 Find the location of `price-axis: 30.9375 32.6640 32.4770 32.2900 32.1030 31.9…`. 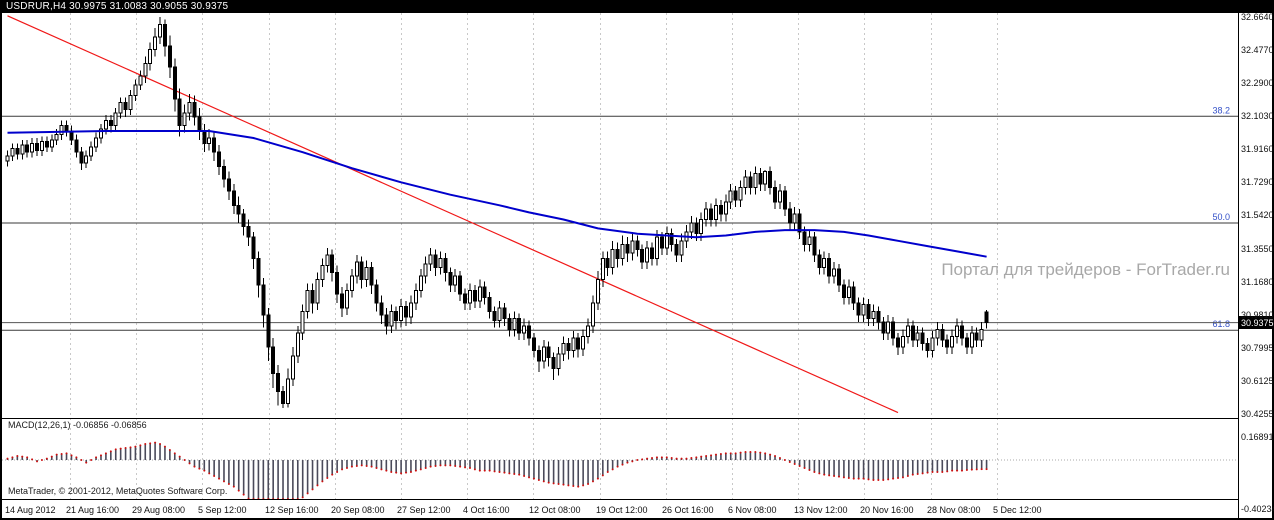

price-axis: 30.9375 32.6640 32.4770 32.2900 32.1030 31.9… is located at coordinates (1256, 265).